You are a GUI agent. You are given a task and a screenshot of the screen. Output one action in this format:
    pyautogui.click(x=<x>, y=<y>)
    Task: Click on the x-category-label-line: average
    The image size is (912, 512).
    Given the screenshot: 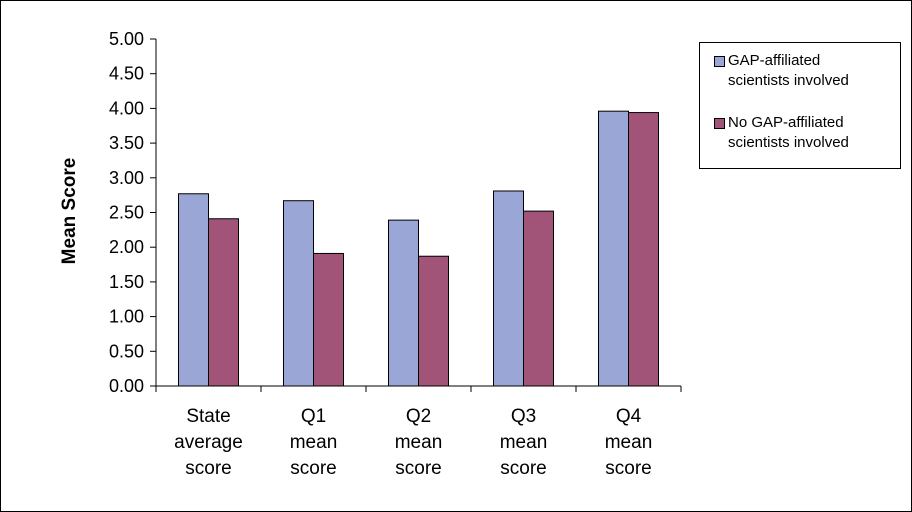 What is the action you would take?
    pyautogui.click(x=208, y=442)
    